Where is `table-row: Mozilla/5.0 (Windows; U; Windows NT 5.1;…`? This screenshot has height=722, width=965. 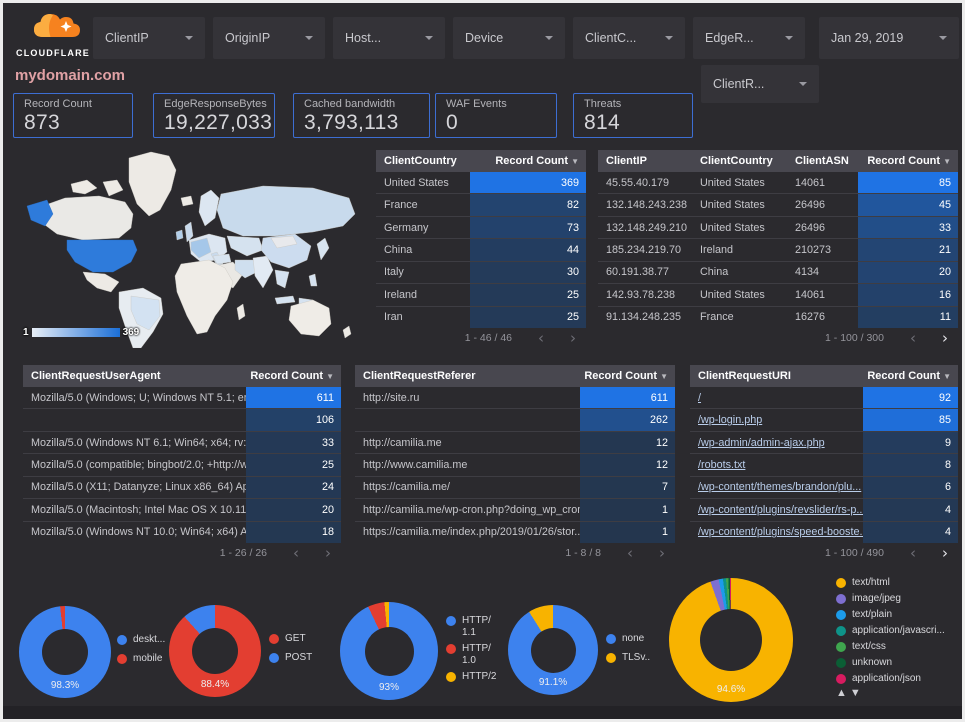
table-row: Mozilla/5.0 (Windows; U; Windows NT 5.1;… is located at coordinates (182, 398).